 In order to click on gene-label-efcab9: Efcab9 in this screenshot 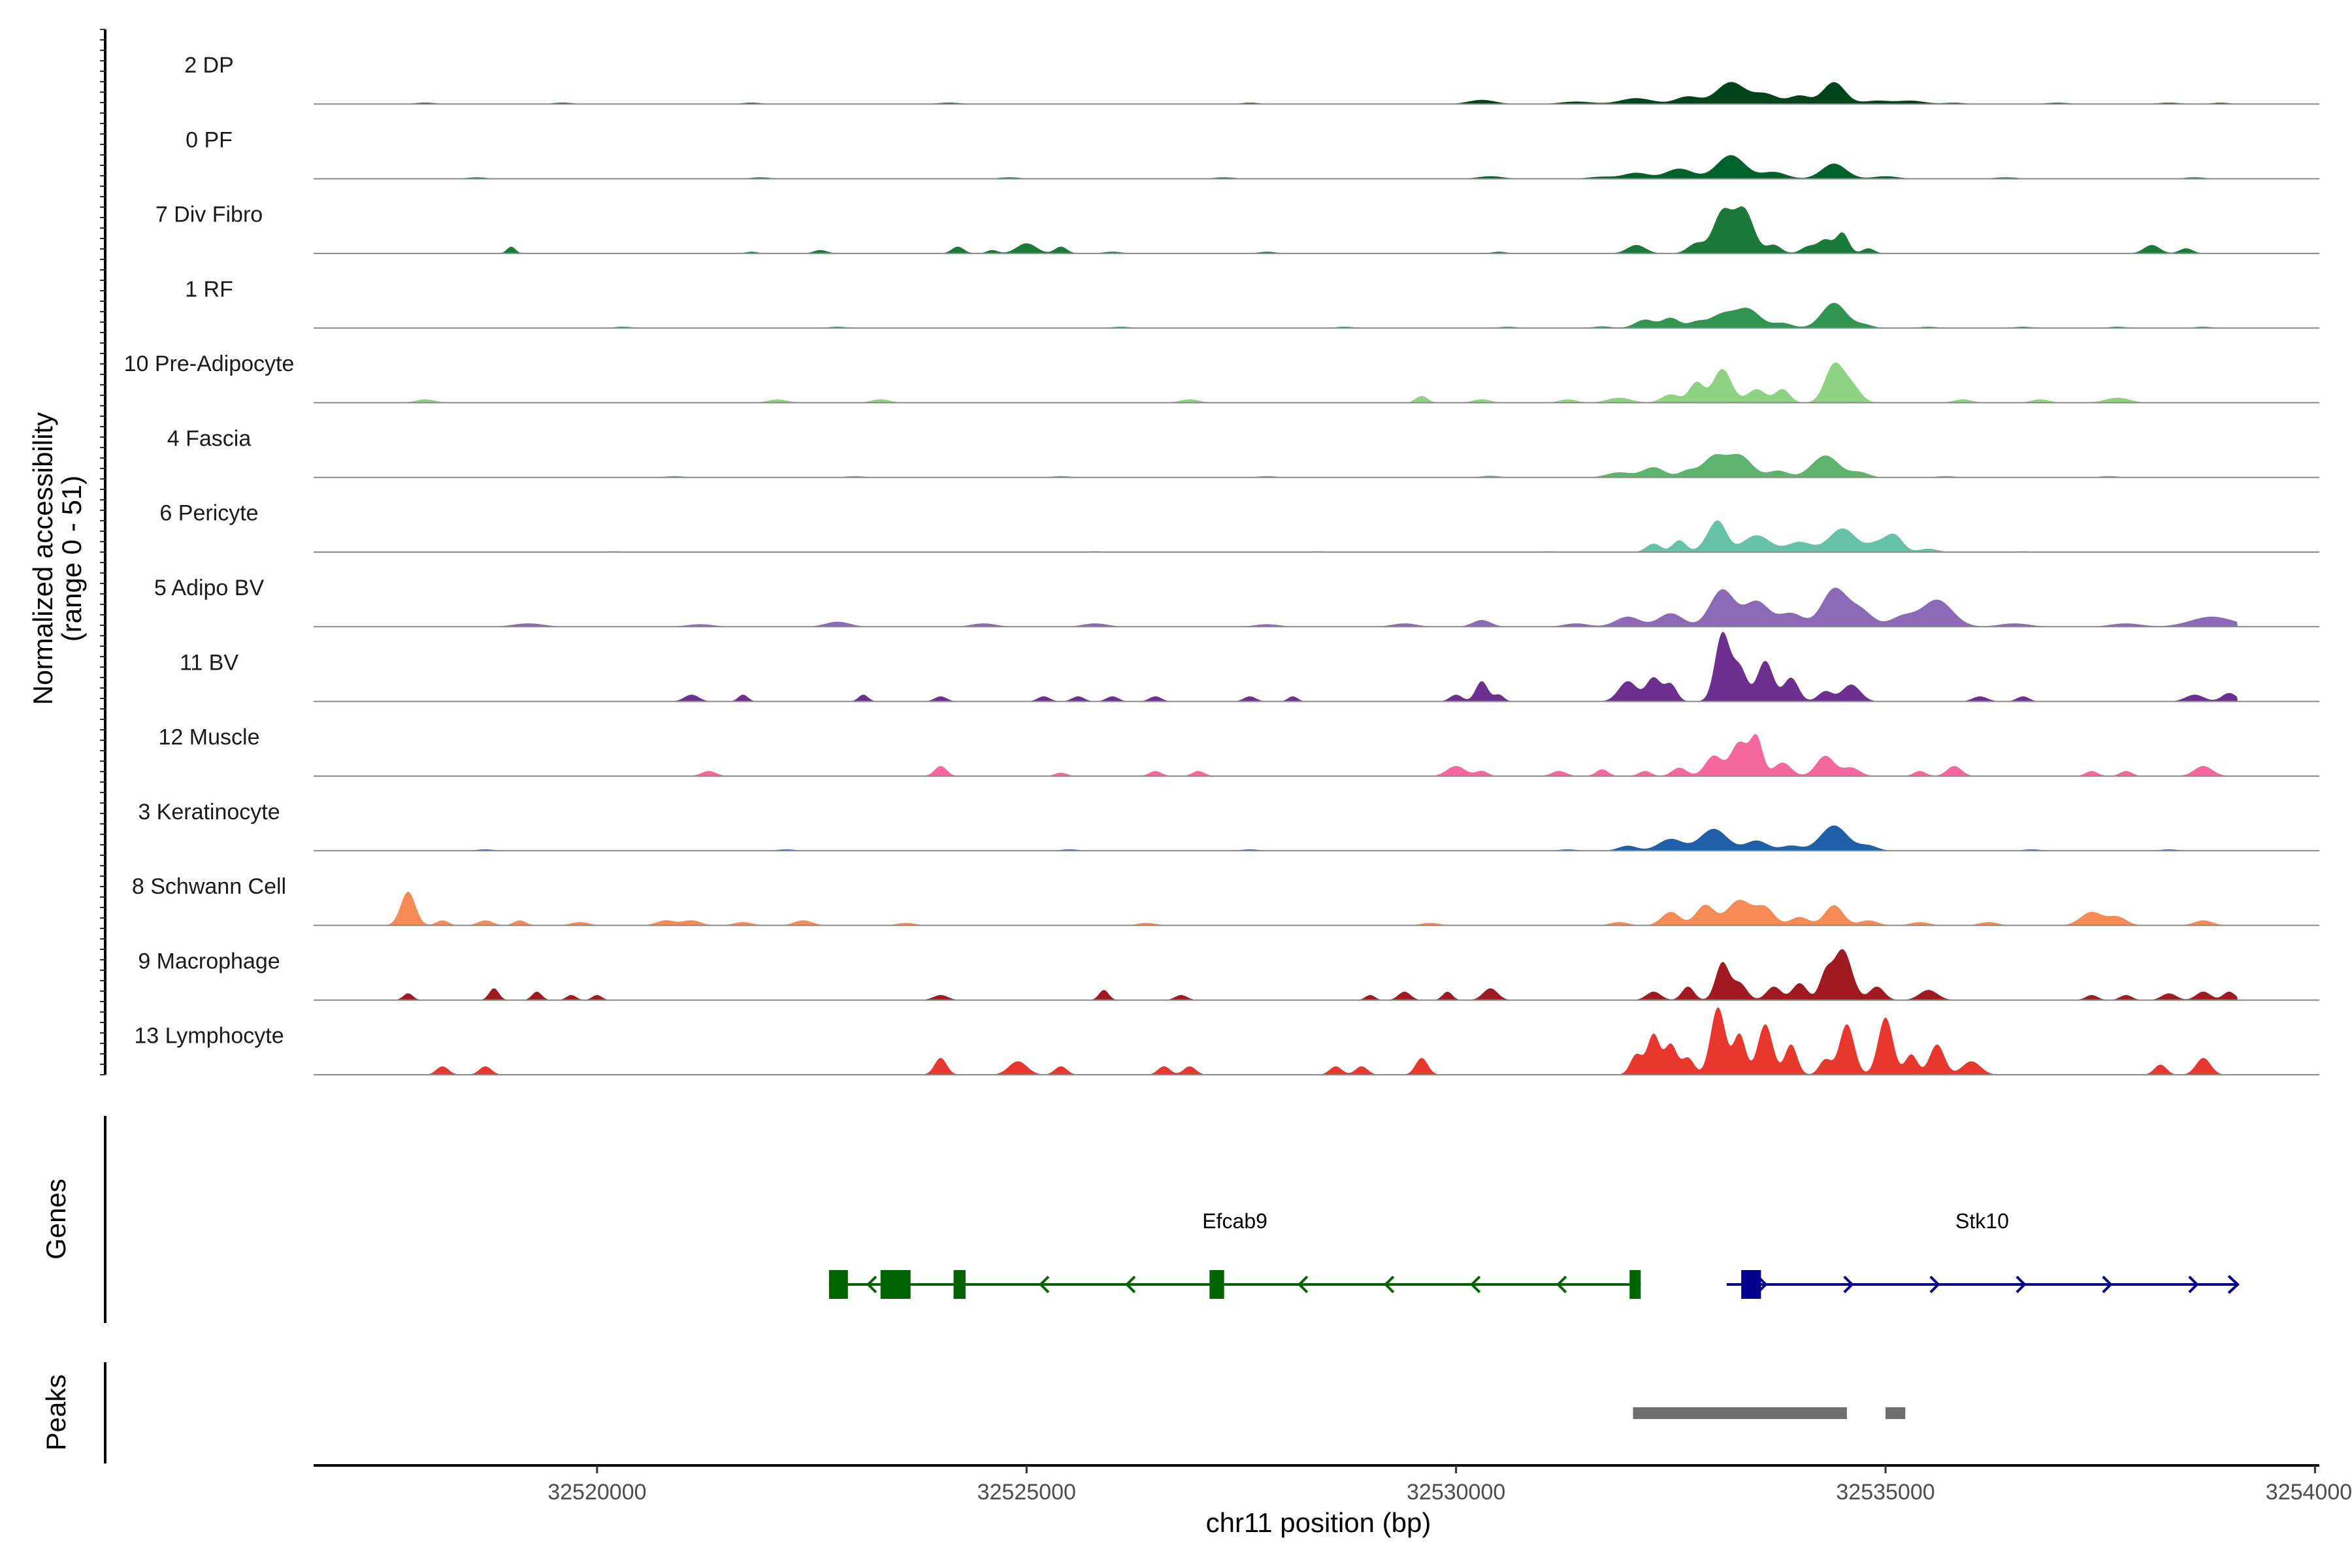, I will do `click(1234, 1221)`.